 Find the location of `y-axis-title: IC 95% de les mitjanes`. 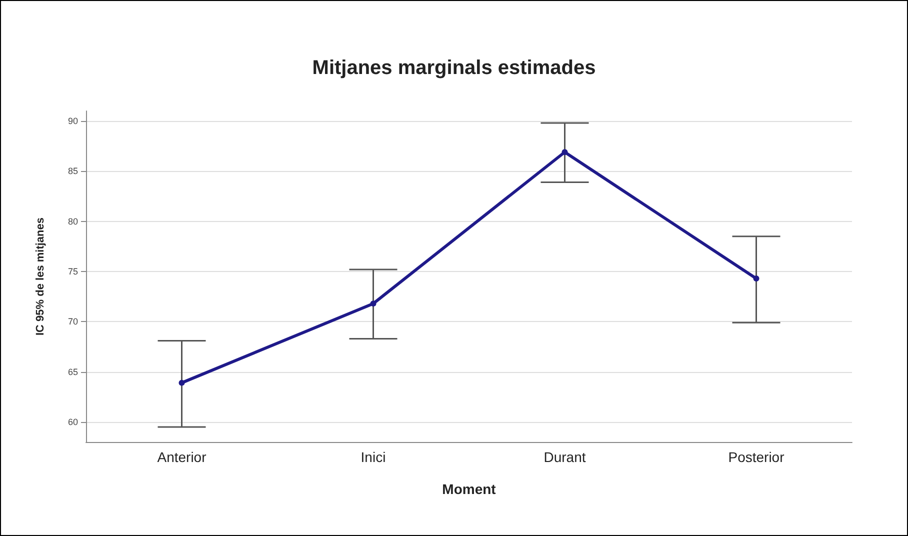

y-axis-title: IC 95% de les mitjanes is located at coordinates (40, 277).